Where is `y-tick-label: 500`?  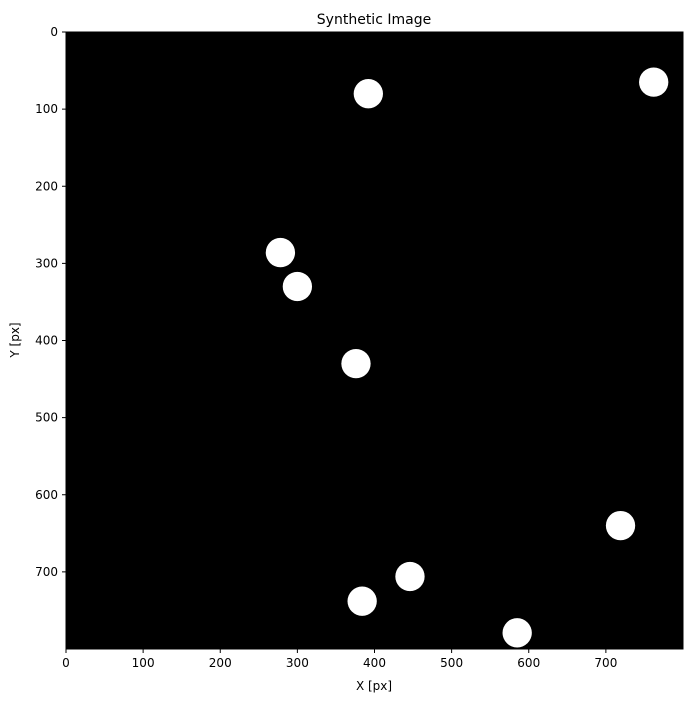
y-tick-label: 500 is located at coordinates (46, 418).